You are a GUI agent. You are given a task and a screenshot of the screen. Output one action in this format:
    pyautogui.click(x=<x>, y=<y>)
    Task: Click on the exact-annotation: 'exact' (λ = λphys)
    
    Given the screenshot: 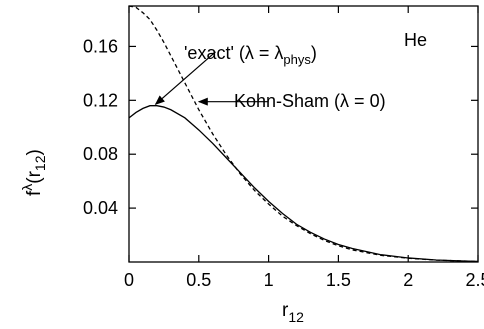 What is the action you would take?
    pyautogui.click(x=250, y=55)
    